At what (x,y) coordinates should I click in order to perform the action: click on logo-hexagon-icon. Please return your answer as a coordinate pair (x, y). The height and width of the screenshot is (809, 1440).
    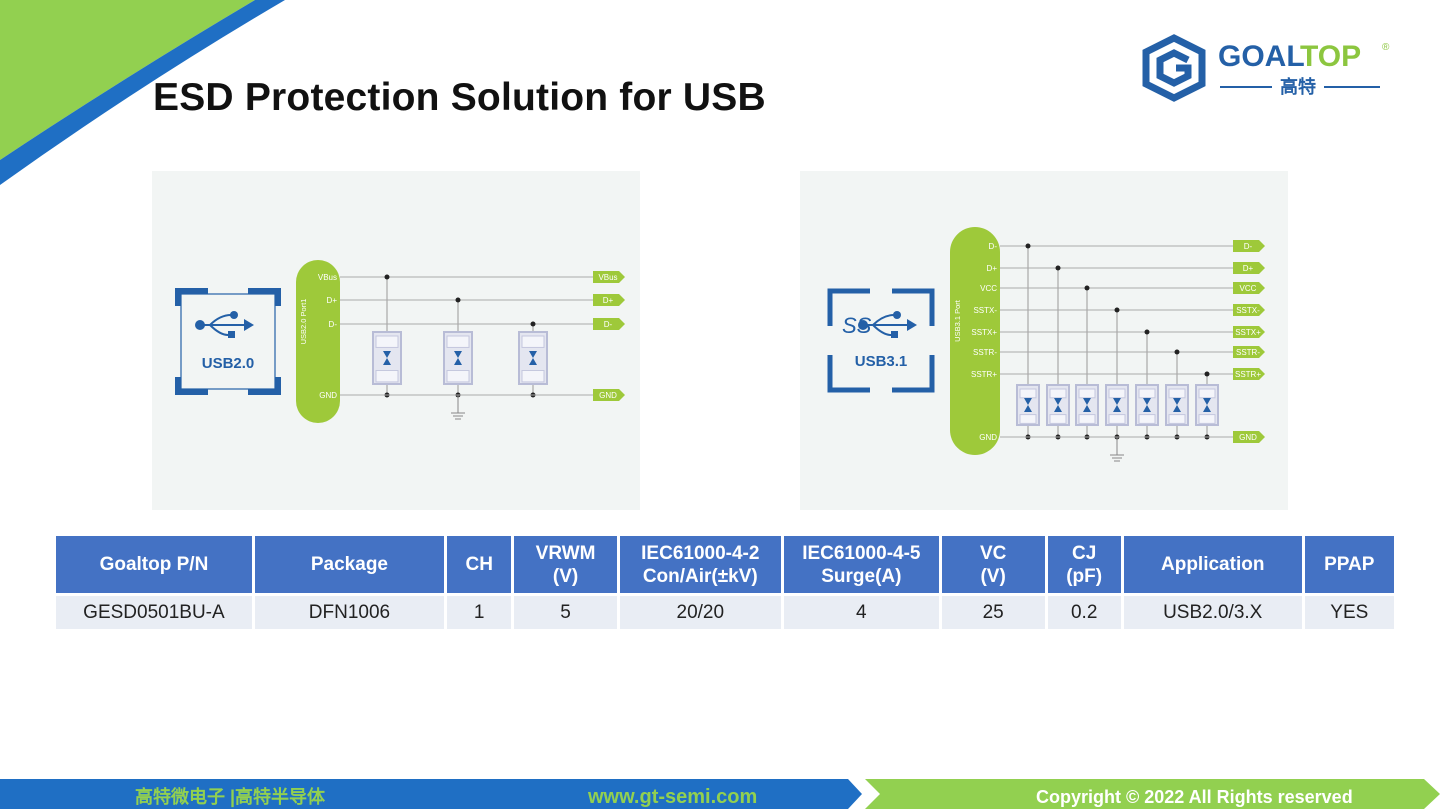
    Looking at the image, I should click on (1174, 68).